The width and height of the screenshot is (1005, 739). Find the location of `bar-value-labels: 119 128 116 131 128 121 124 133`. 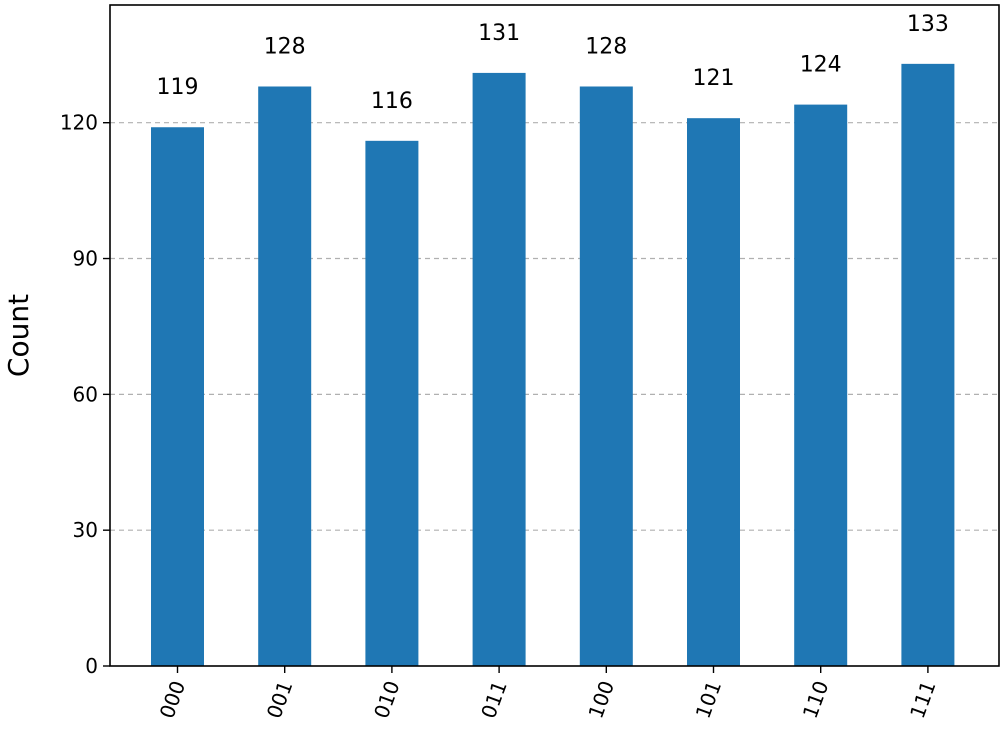

bar-value-labels: 119 128 116 131 128 121 124 133 is located at coordinates (553, 63).